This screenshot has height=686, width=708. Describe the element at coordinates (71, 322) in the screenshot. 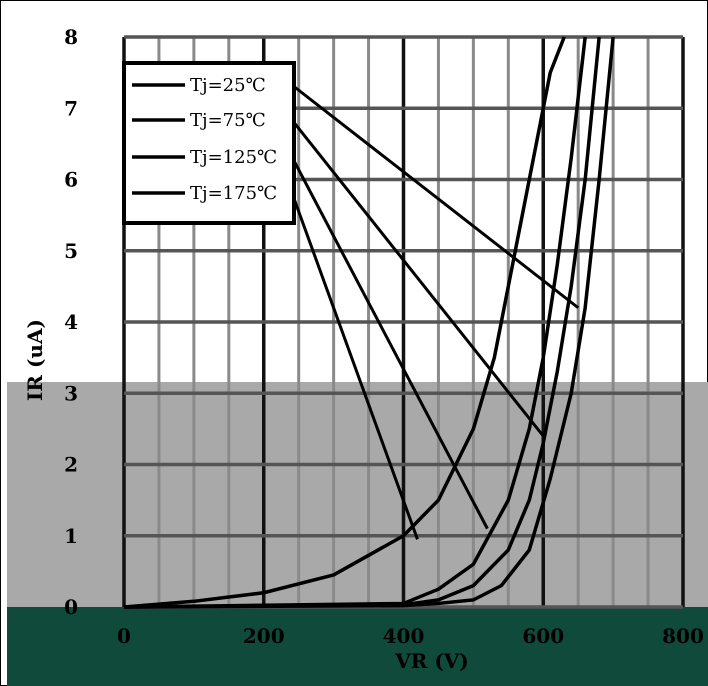

I see `y-tick-label: 4` at that location.